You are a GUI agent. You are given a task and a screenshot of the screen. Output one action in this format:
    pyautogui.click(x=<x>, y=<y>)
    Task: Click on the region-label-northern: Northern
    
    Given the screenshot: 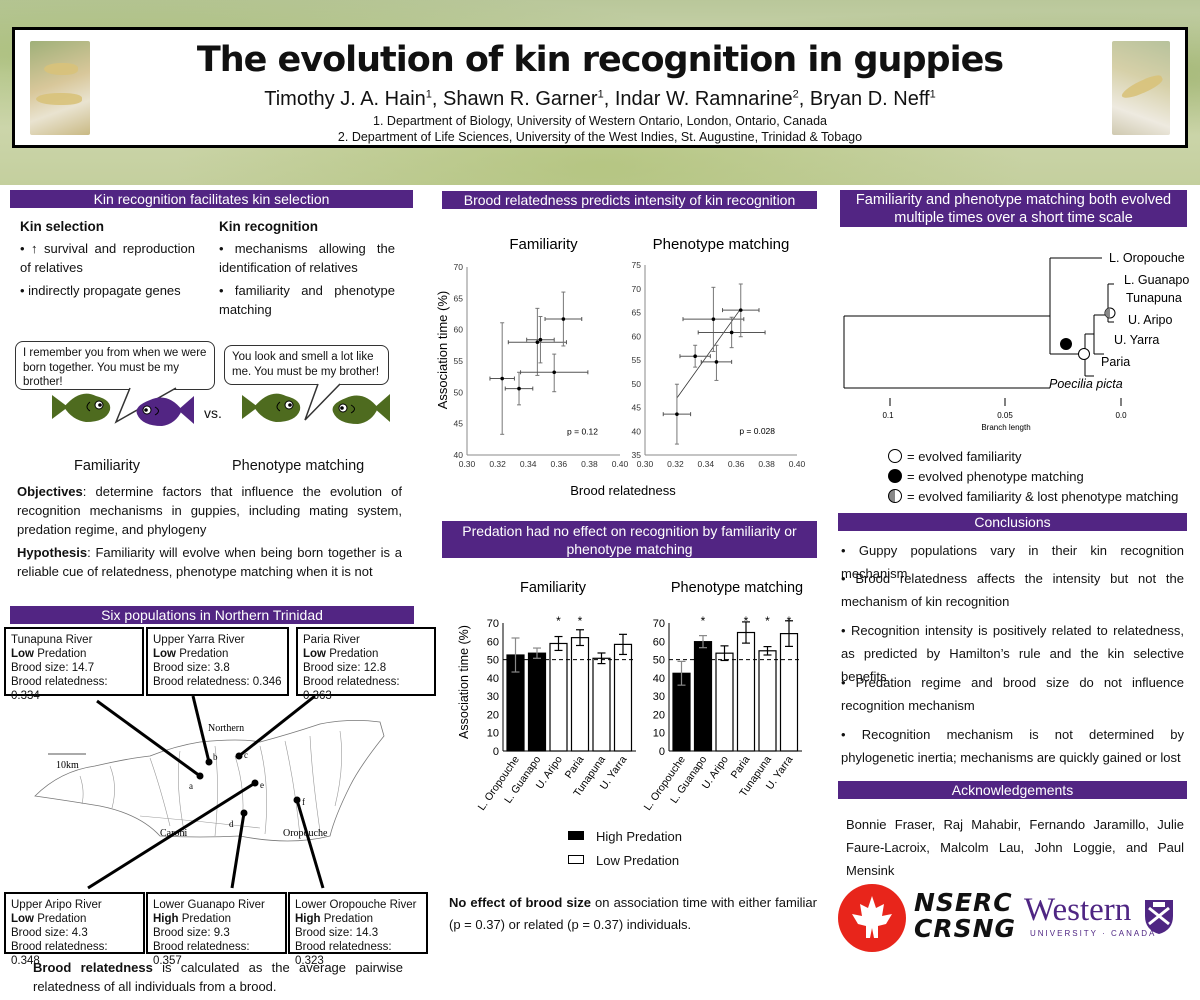 What is the action you would take?
    pyautogui.click(x=226, y=728)
    